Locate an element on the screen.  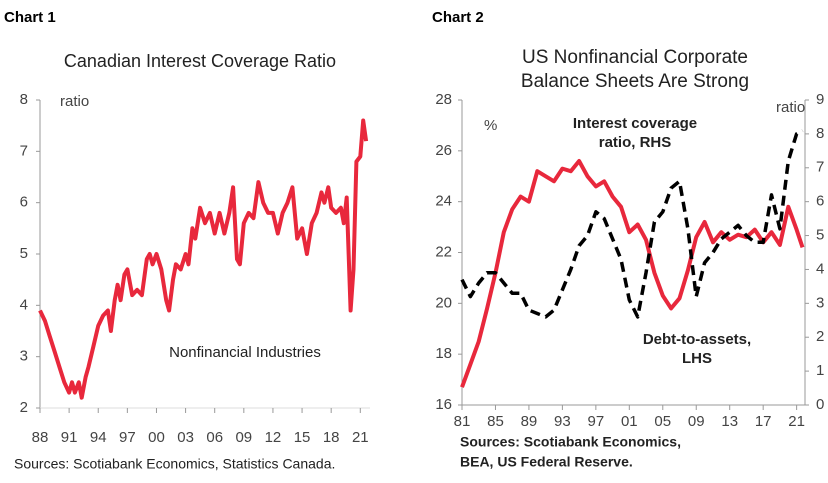
x-tick-label: 93 is located at coordinates (562, 421).